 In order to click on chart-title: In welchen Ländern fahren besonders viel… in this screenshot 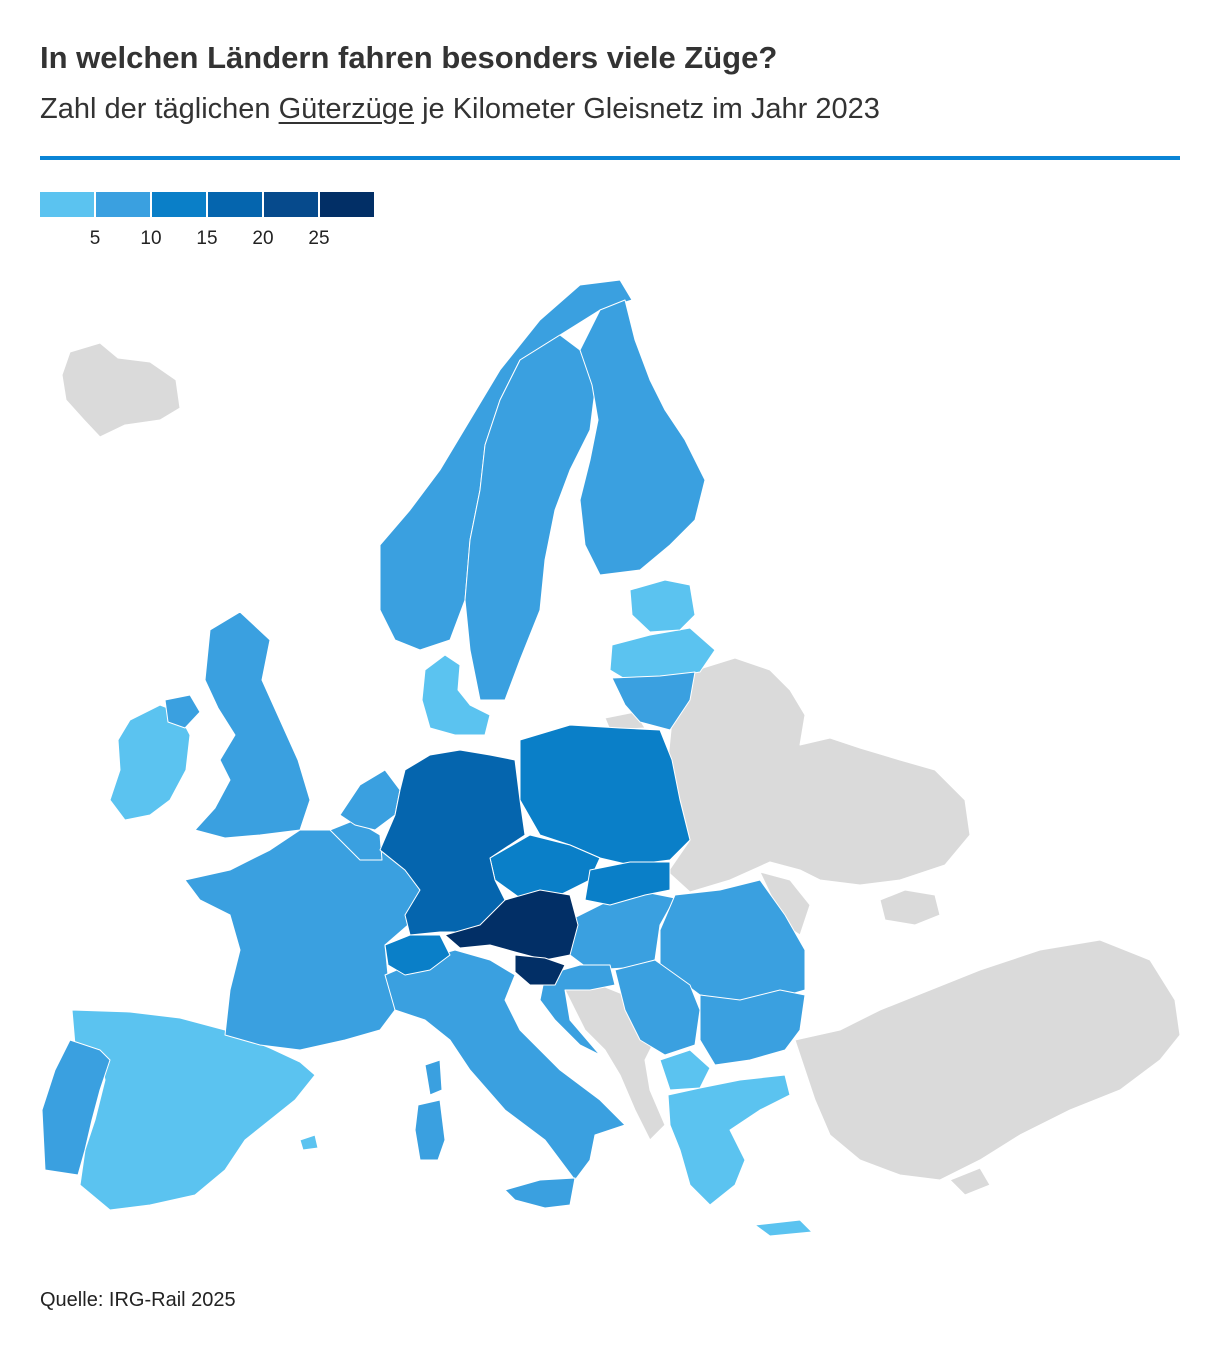, I will do `click(409, 57)`.